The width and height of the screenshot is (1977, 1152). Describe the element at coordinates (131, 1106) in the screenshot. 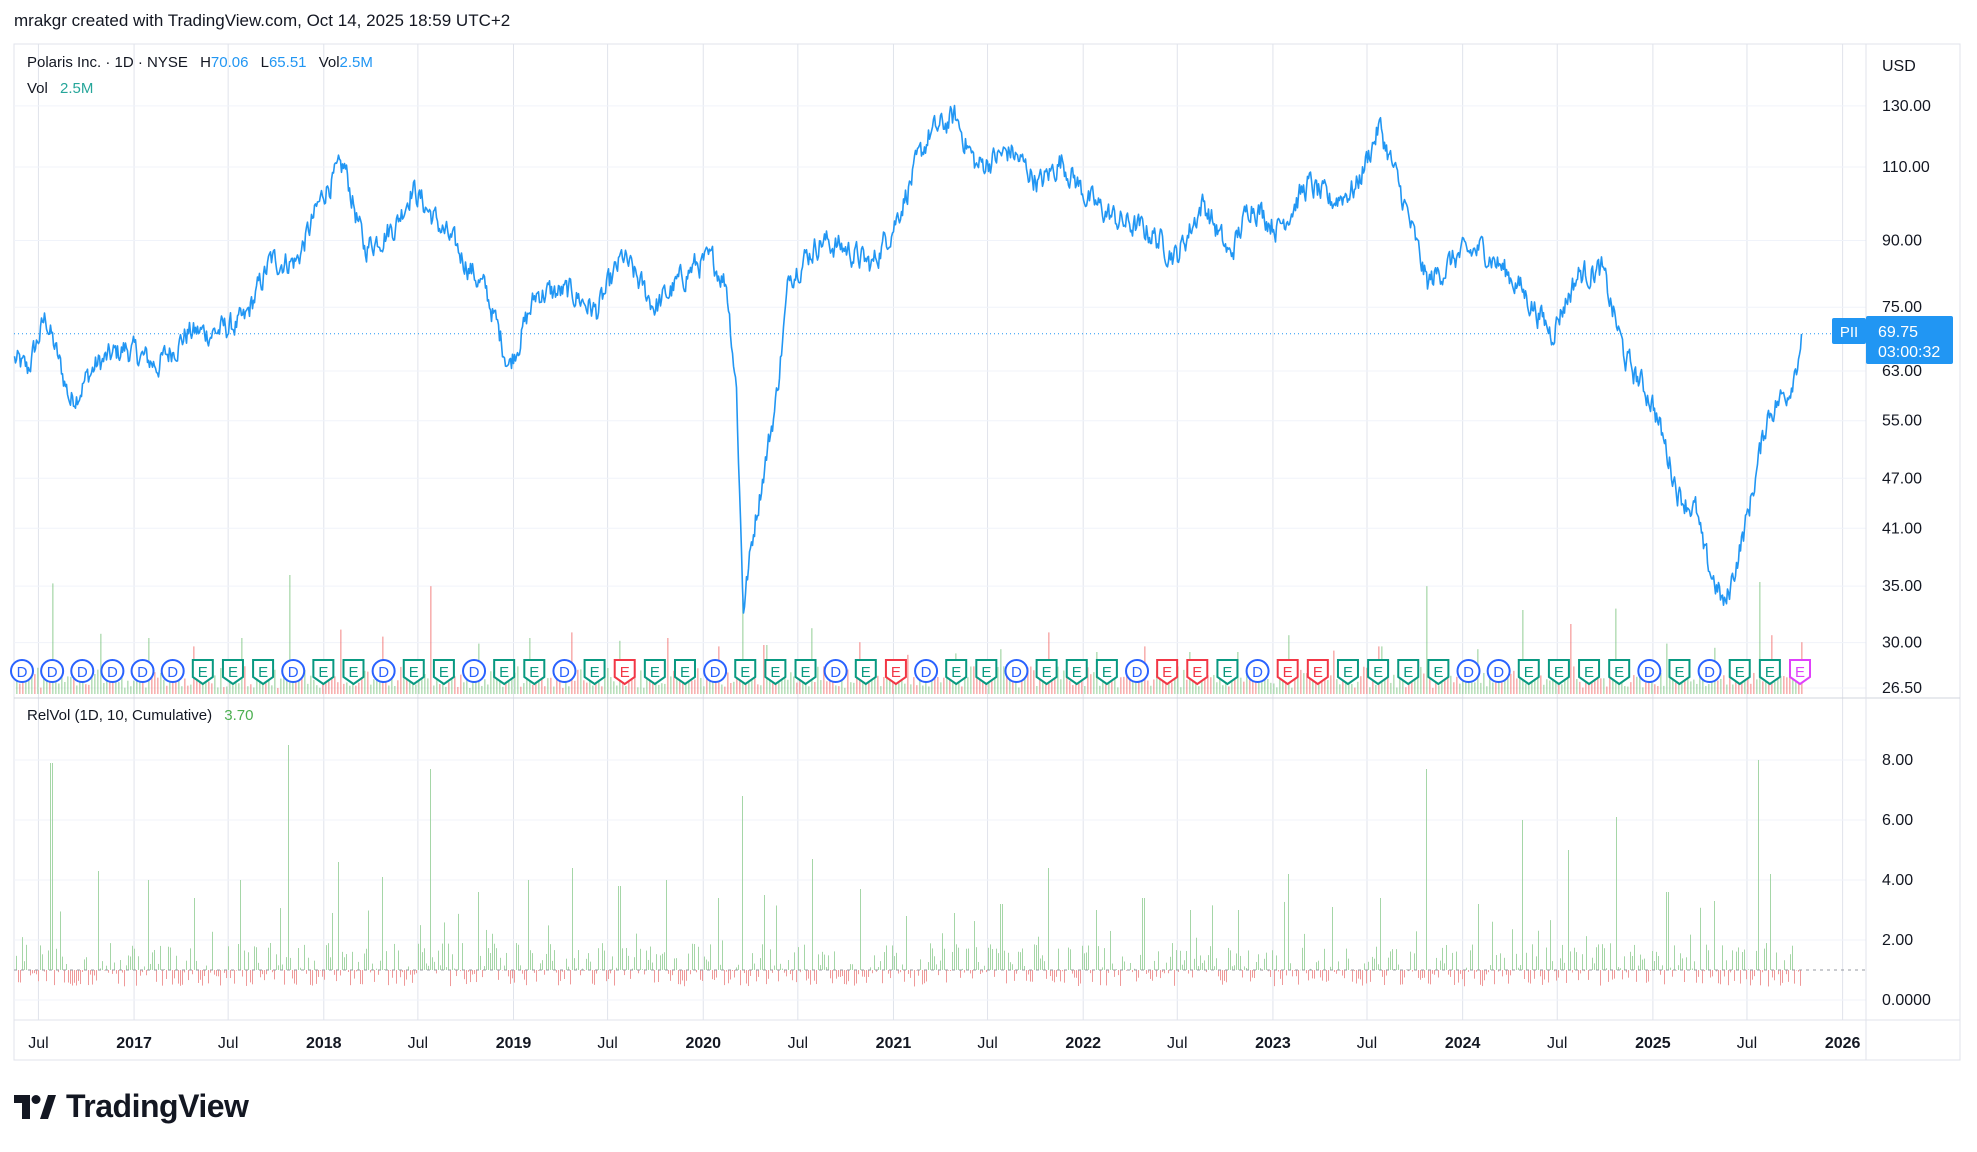

I see `tradingview-logo: TradingView` at that location.